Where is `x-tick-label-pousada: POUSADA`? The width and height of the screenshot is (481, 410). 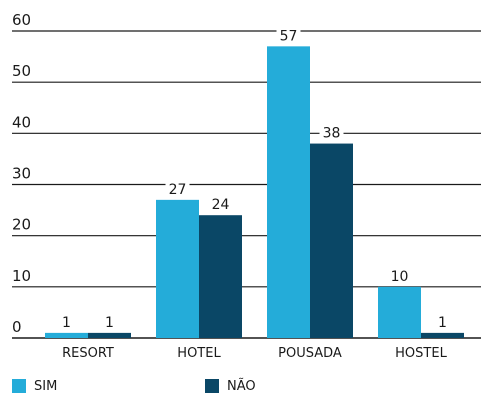 x-tick-label-pousada: POUSADA is located at coordinates (310, 353).